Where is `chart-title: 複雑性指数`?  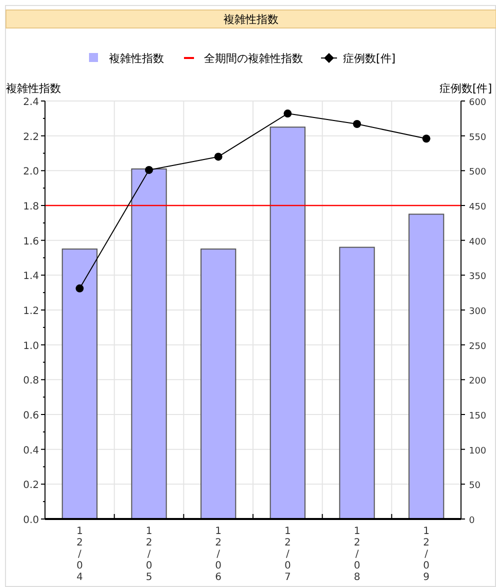 chart-title: 複雑性指数 is located at coordinates (251, 19).